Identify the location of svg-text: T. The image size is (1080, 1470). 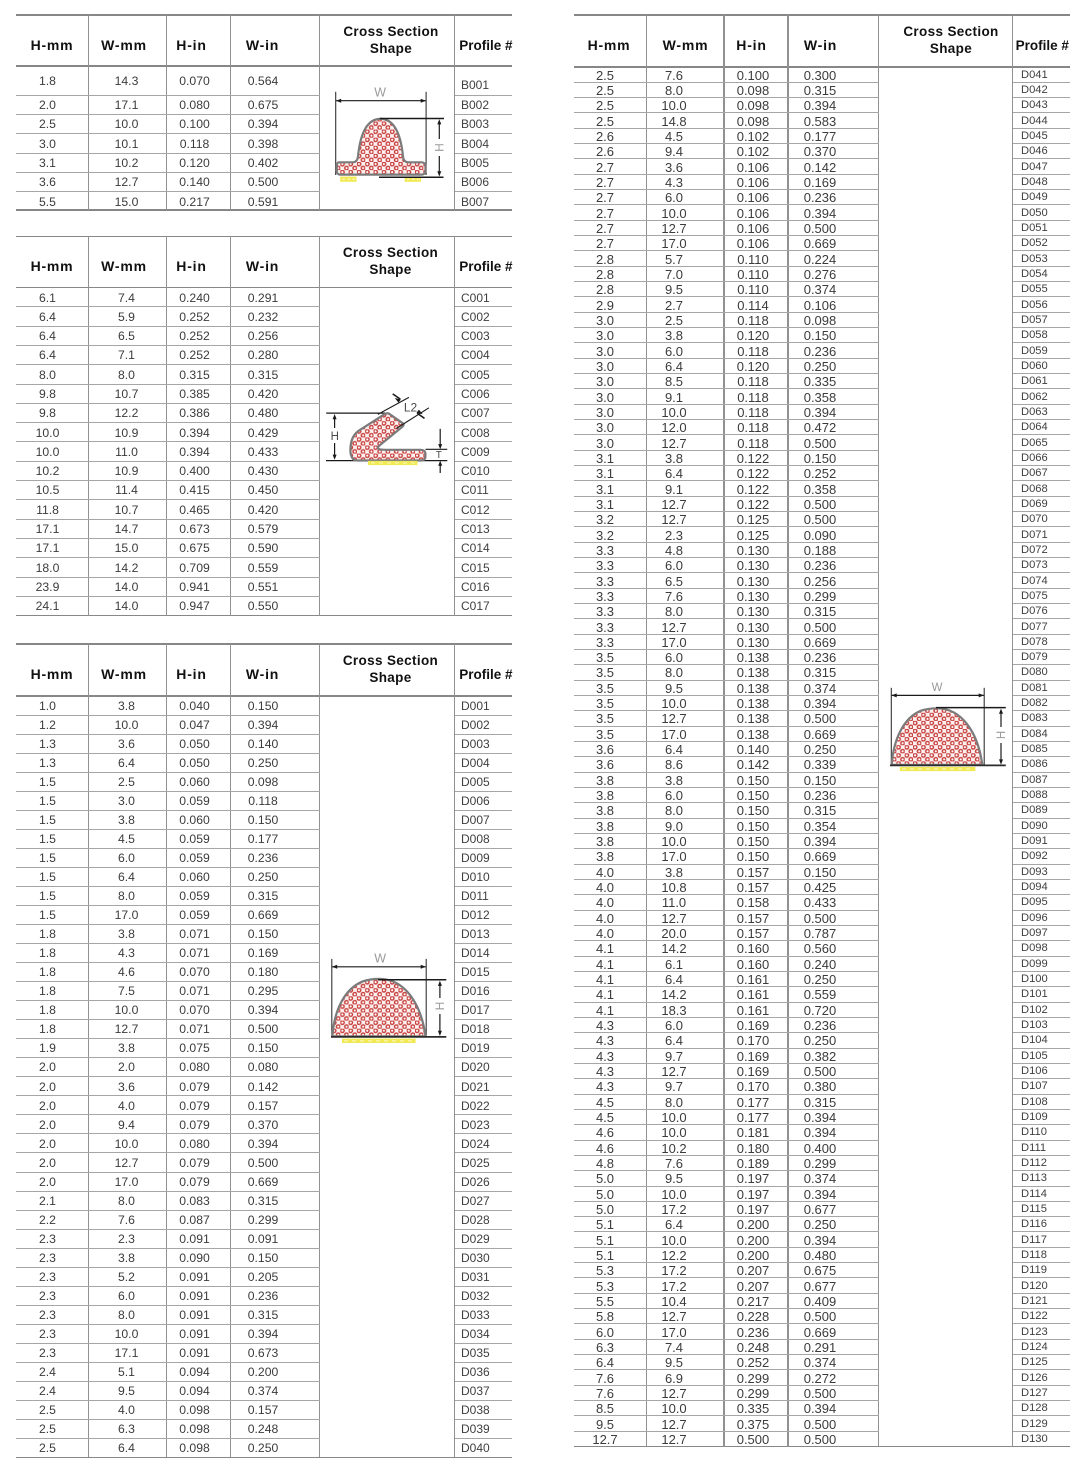
(439, 455).